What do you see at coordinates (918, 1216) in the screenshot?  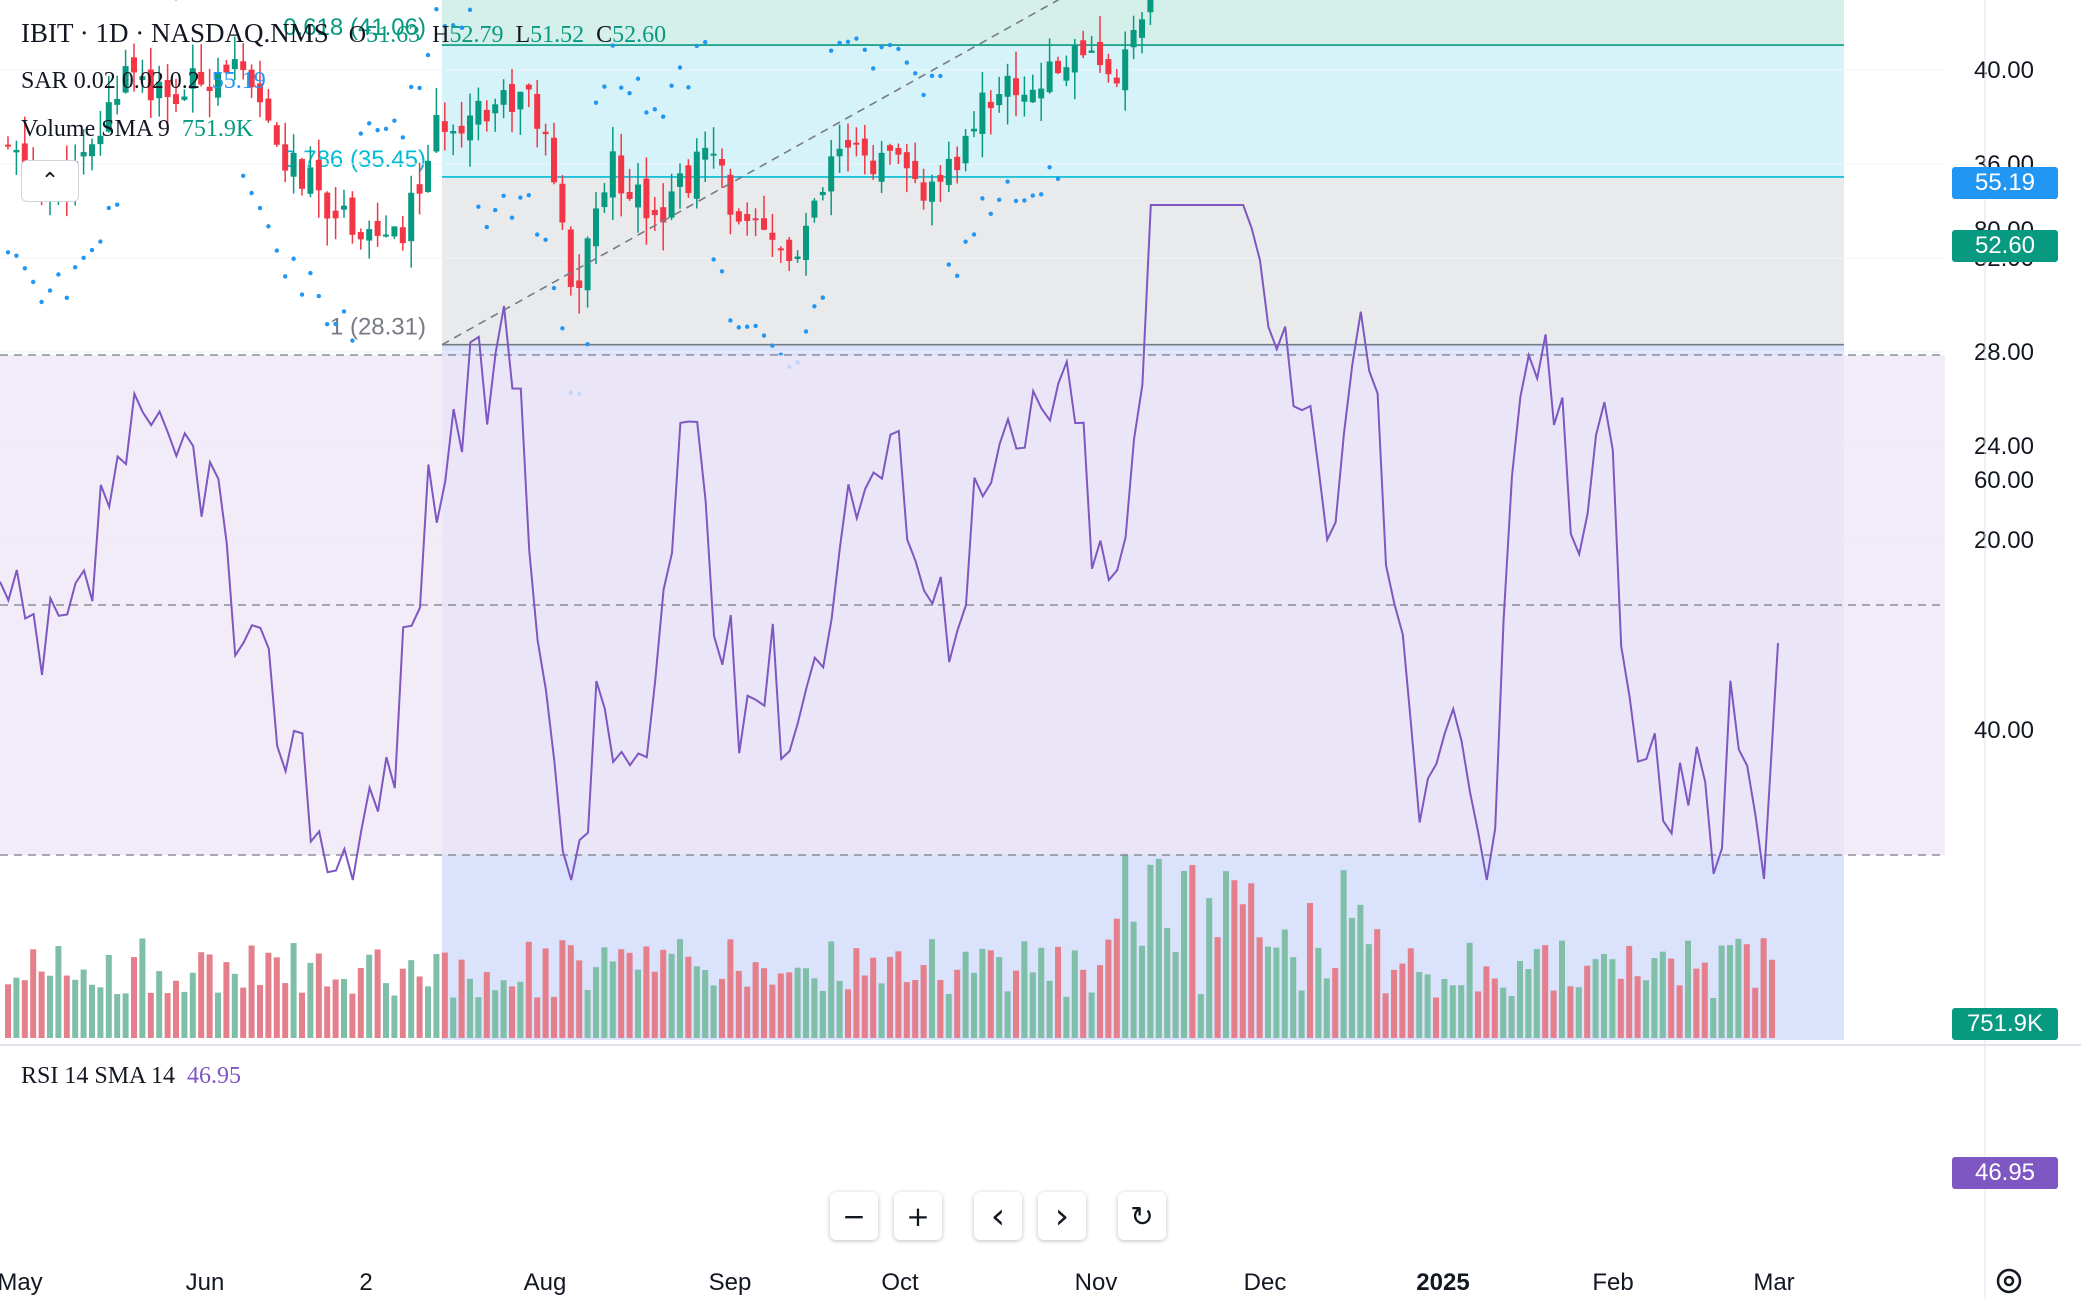 I see `zoom-in-button: +` at bounding box center [918, 1216].